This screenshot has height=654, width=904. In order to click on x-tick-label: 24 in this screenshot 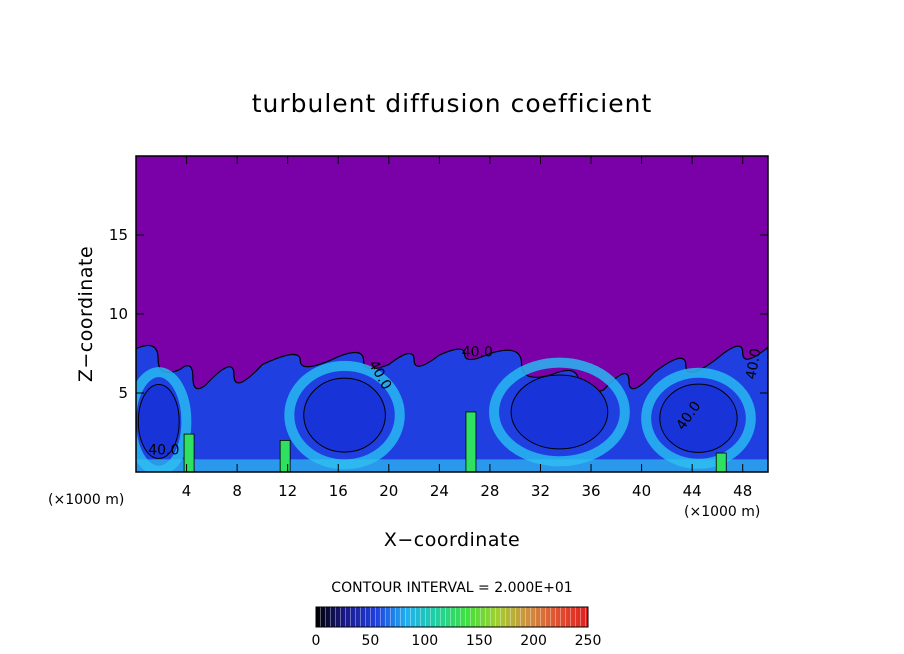, I will do `click(439, 491)`.